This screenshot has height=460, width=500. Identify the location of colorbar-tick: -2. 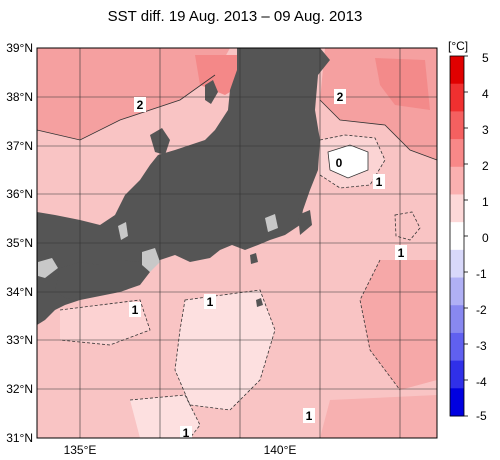
(481, 310).